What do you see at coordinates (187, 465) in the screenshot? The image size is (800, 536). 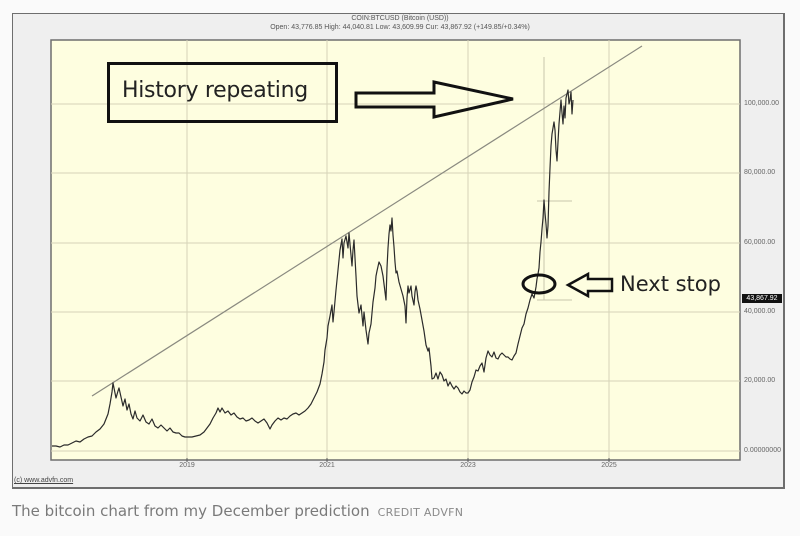 I see `x-axis-label-2019: 2019` at bounding box center [187, 465].